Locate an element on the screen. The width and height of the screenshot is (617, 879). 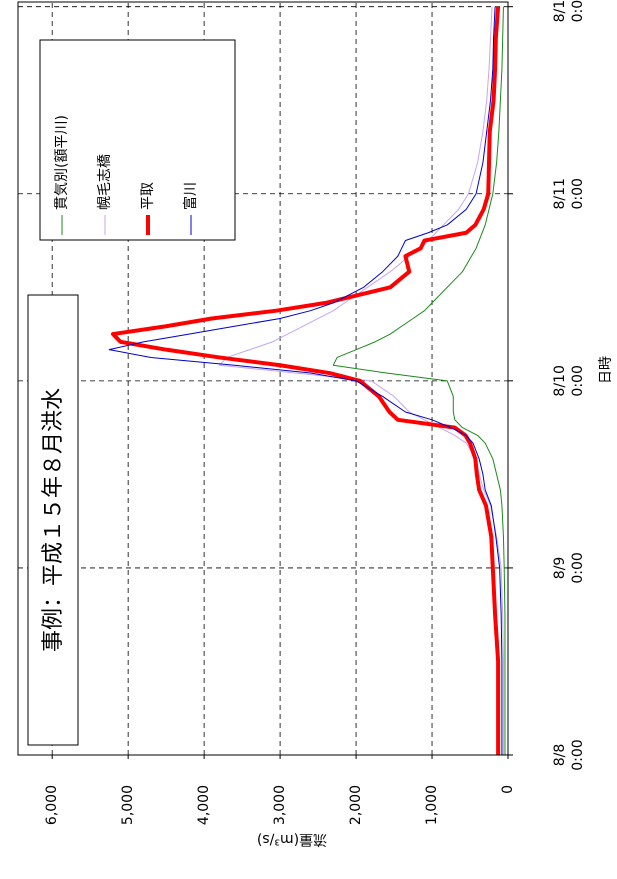
legend-label: 幌毛志橋 is located at coordinates (105, 182).